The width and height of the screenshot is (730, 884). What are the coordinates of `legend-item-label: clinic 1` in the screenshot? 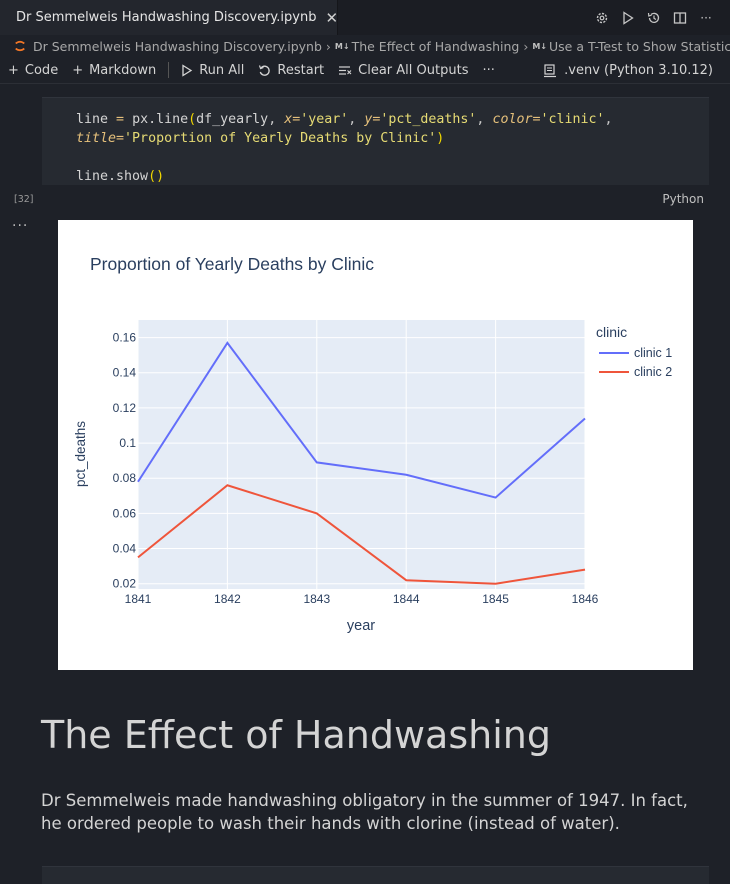 It's located at (653, 353).